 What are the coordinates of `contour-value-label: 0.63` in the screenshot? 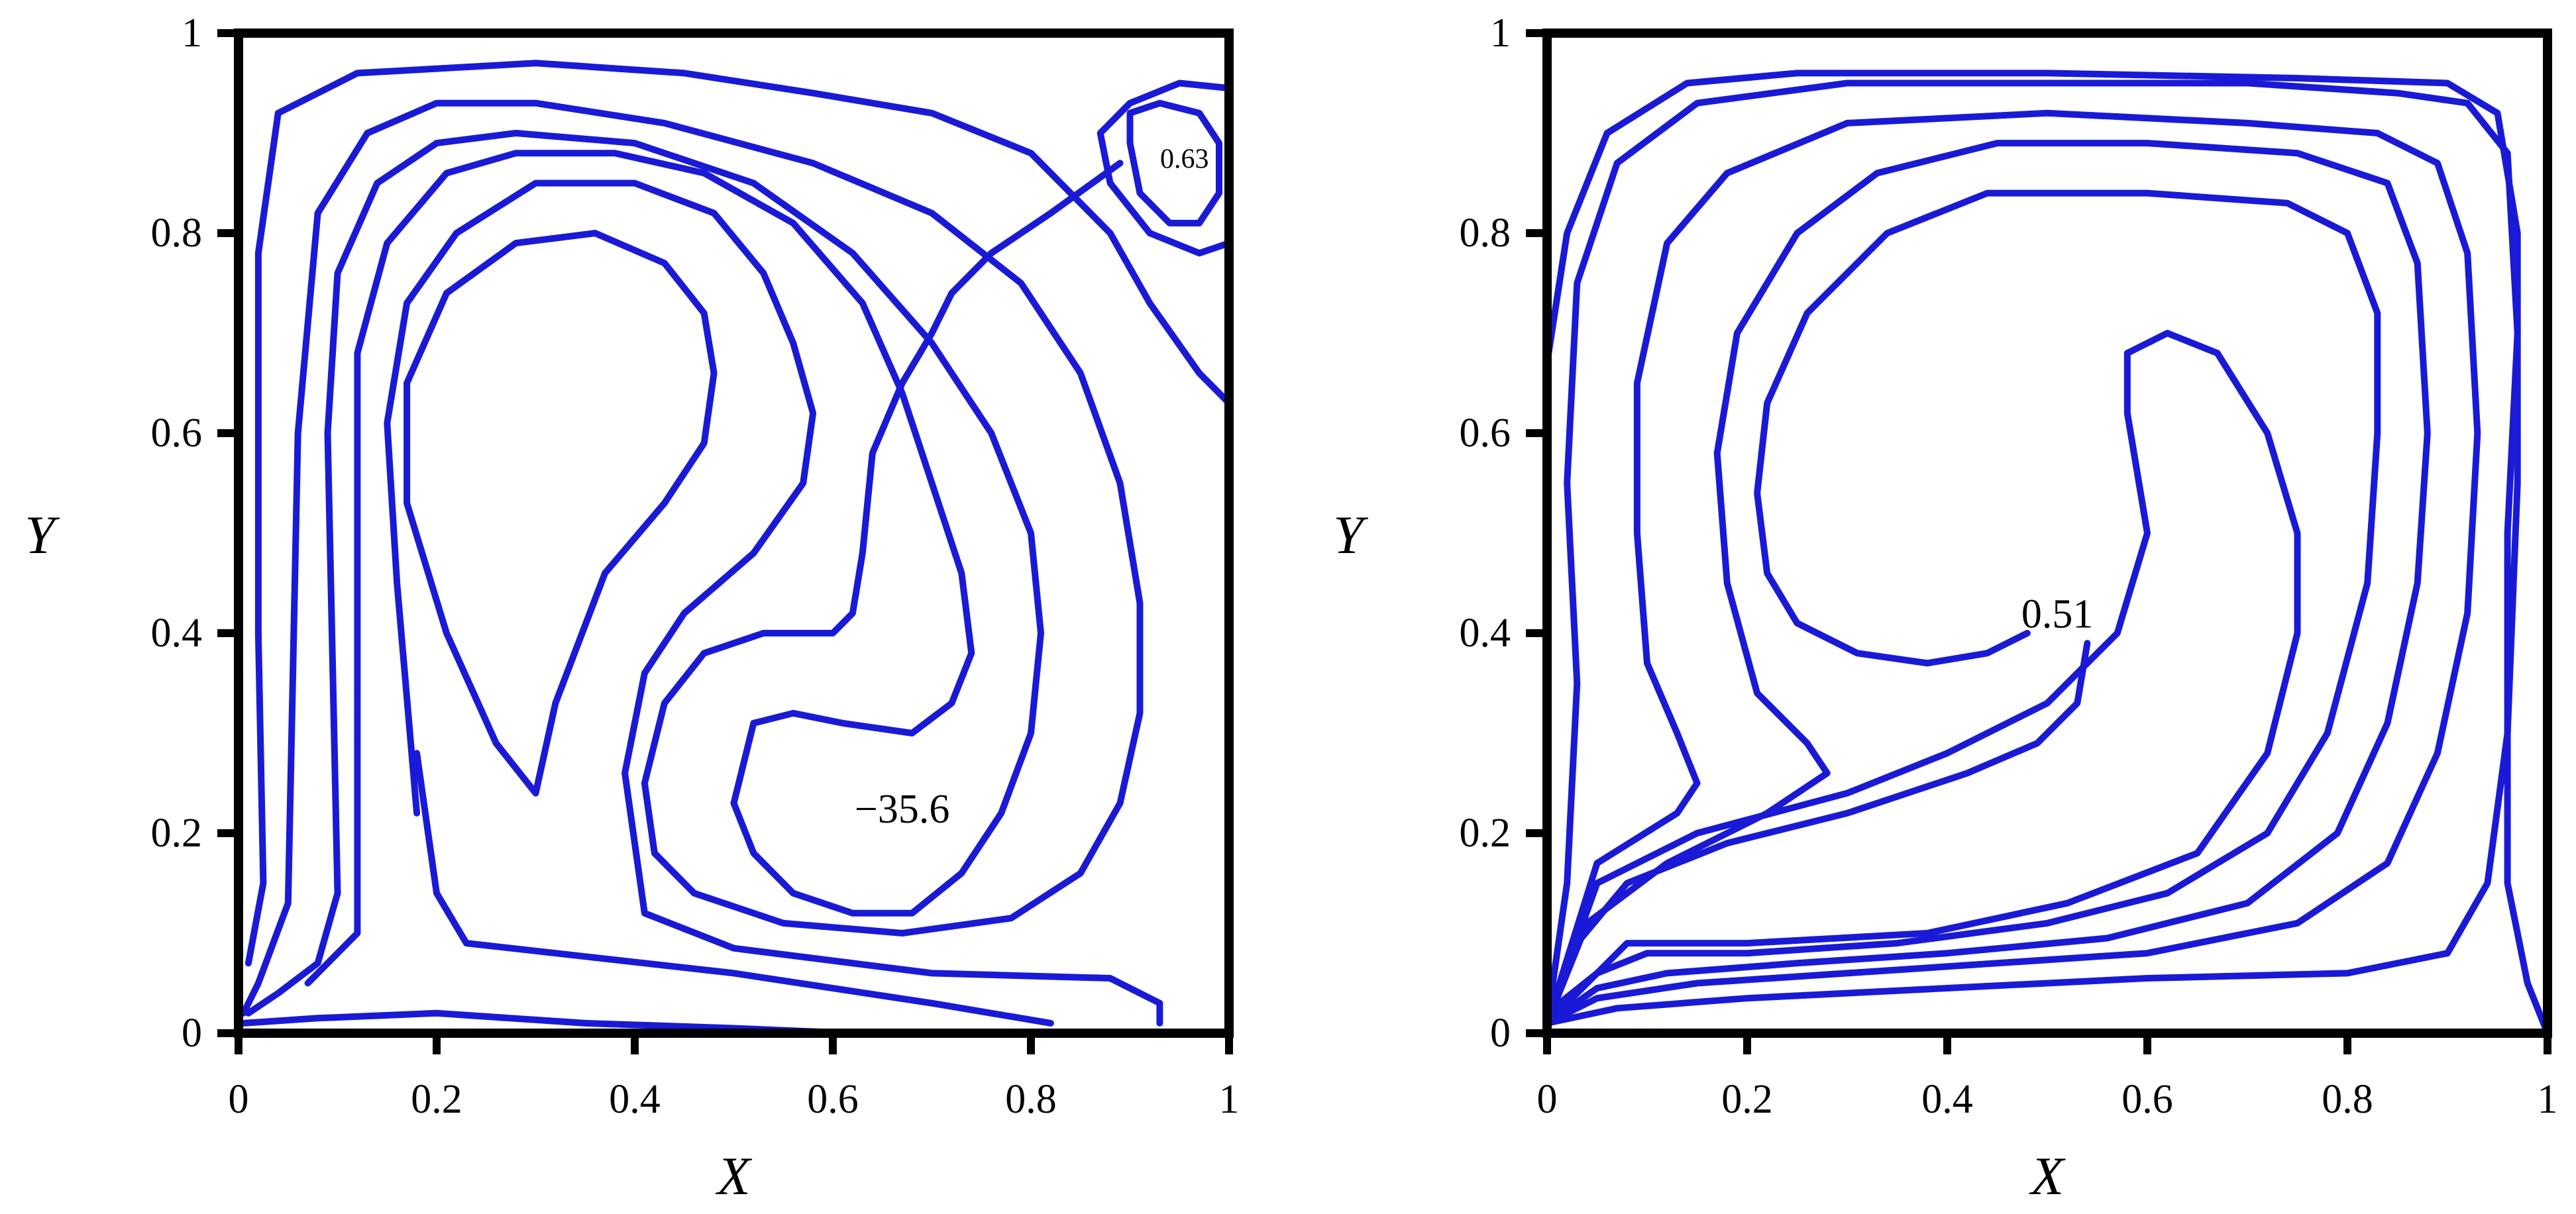 It's located at (1184, 159).